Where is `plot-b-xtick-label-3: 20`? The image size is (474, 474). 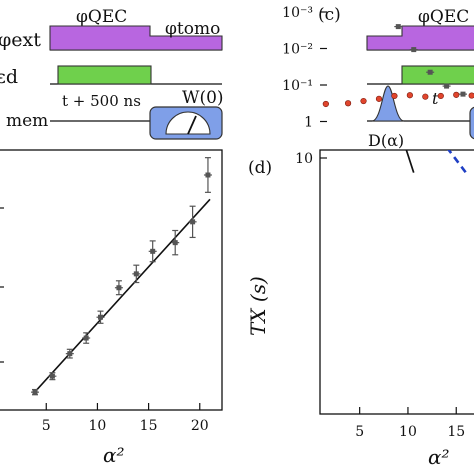 plot-b-xtick-label-3: 20 is located at coordinates (200, 426).